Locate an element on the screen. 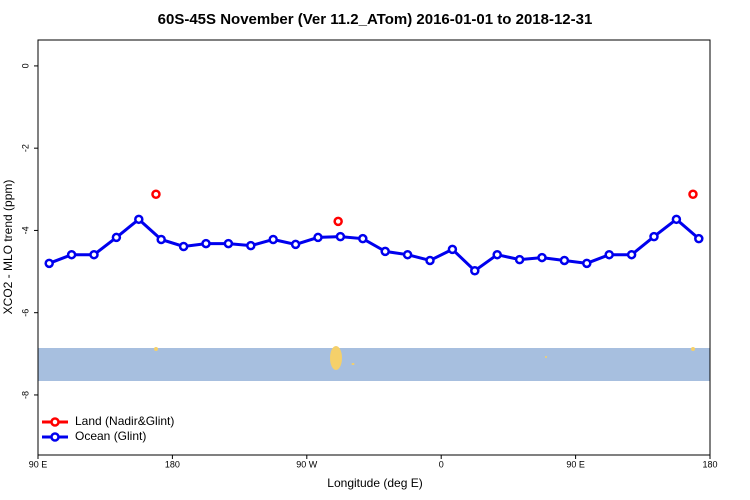  y-tick-label: 0 is located at coordinates (25, 65).